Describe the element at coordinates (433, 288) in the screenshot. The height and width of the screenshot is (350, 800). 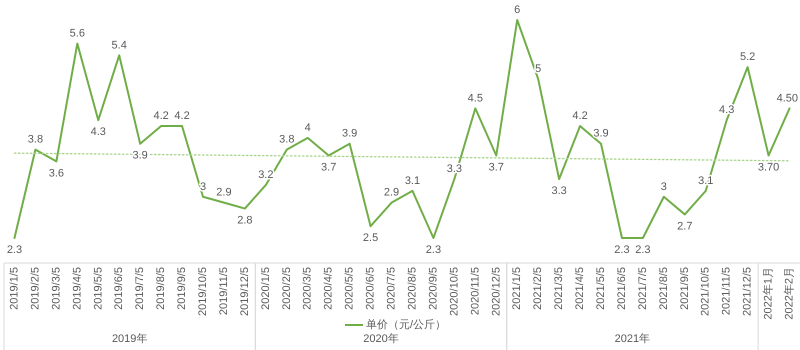
I see `x-tick-label: 2020/9/5` at that location.